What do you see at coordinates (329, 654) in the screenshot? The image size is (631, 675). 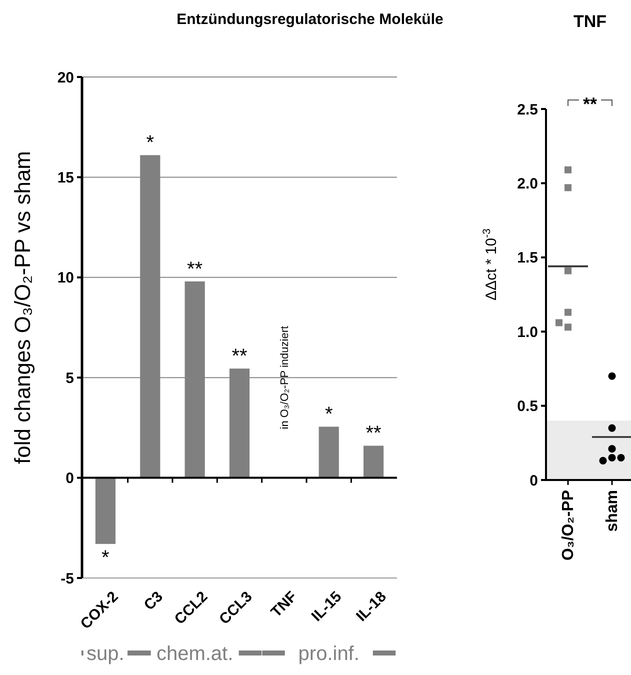 I see `text: pro.inf.` at bounding box center [329, 654].